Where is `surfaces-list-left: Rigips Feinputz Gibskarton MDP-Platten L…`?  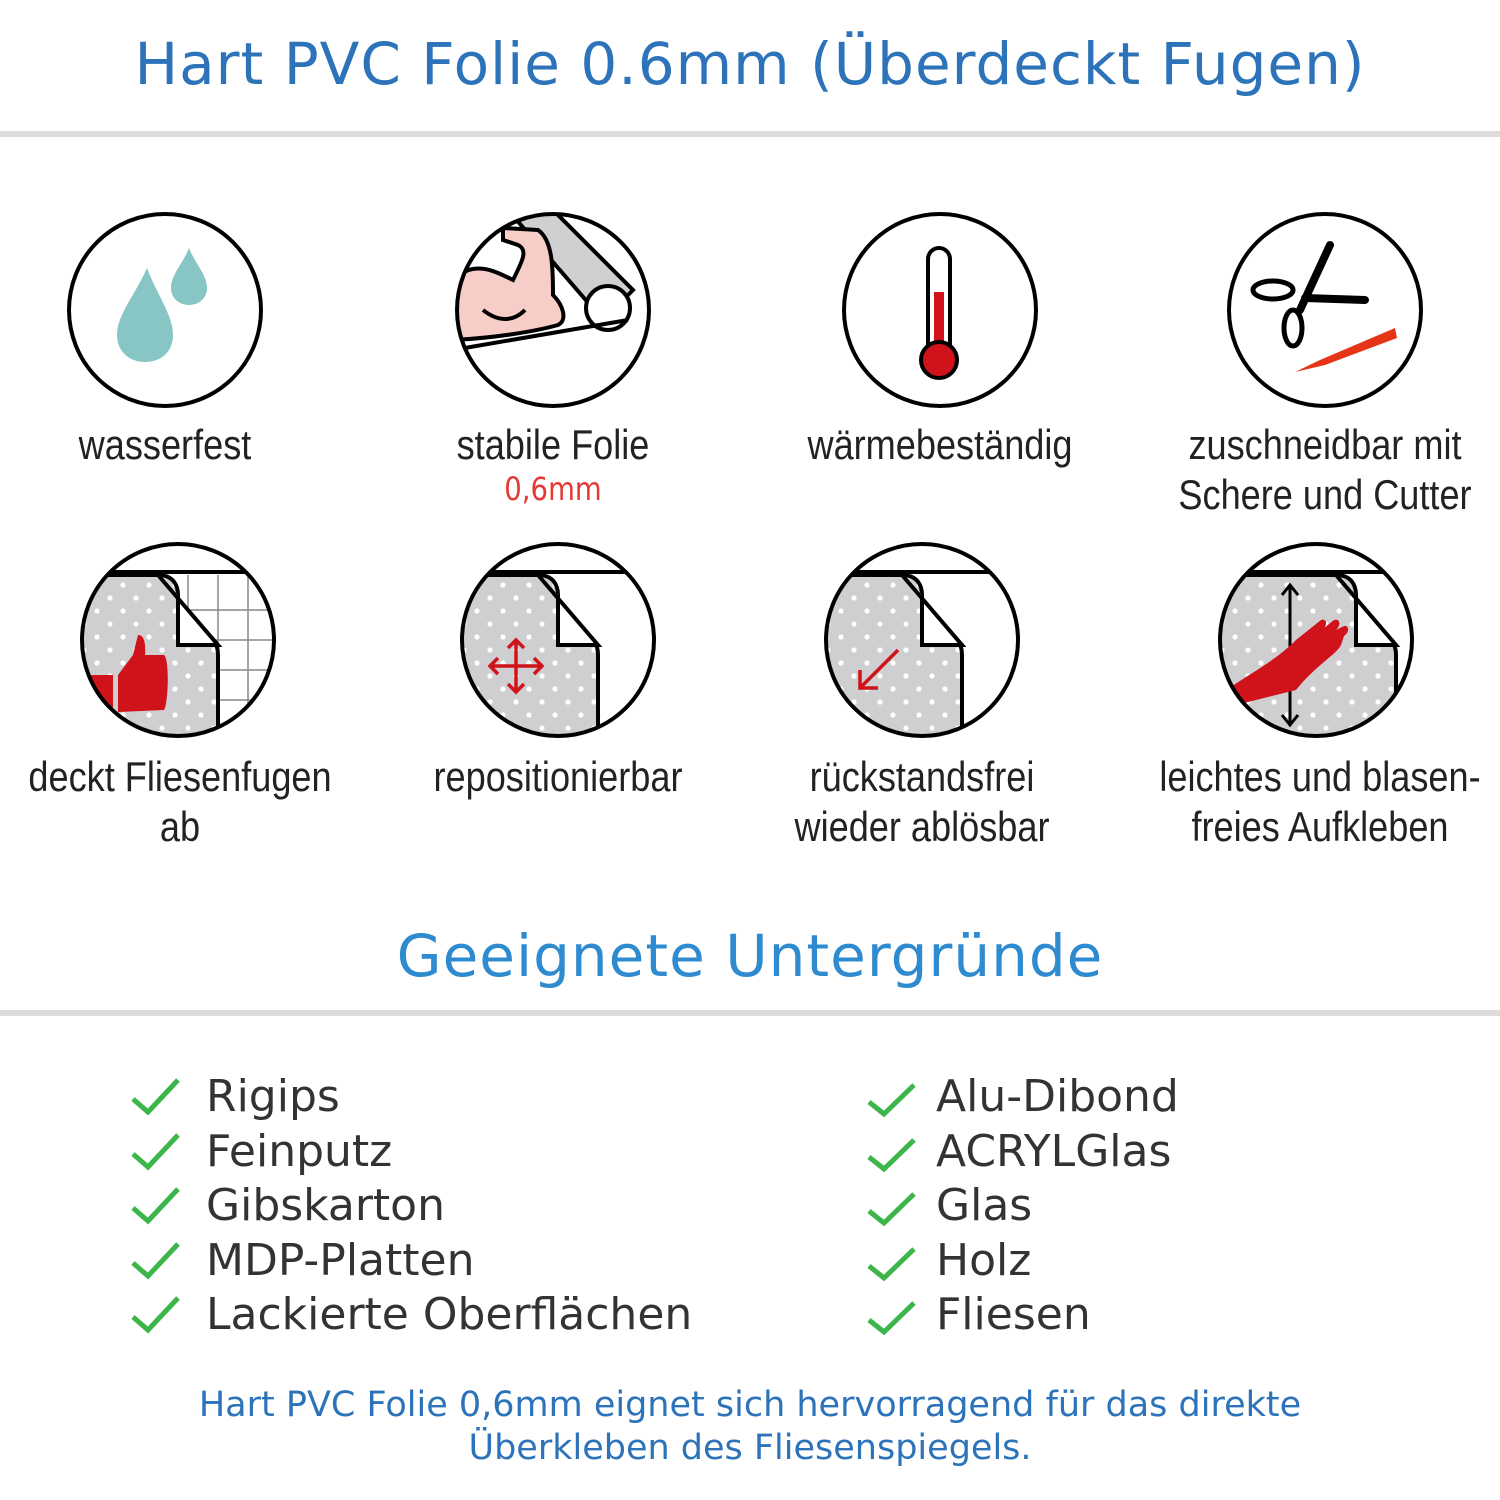 surfaces-list-left: Rigips Feinputz Gibskarton MDP-Platten L… is located at coordinates (411, 1206).